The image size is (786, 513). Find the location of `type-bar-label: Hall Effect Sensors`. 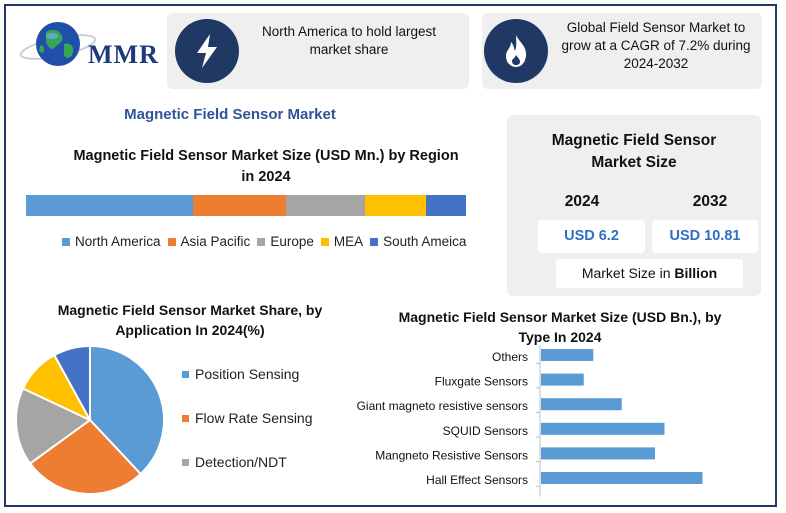

type-bar-label: Hall Effect Sensors is located at coordinates (477, 480).